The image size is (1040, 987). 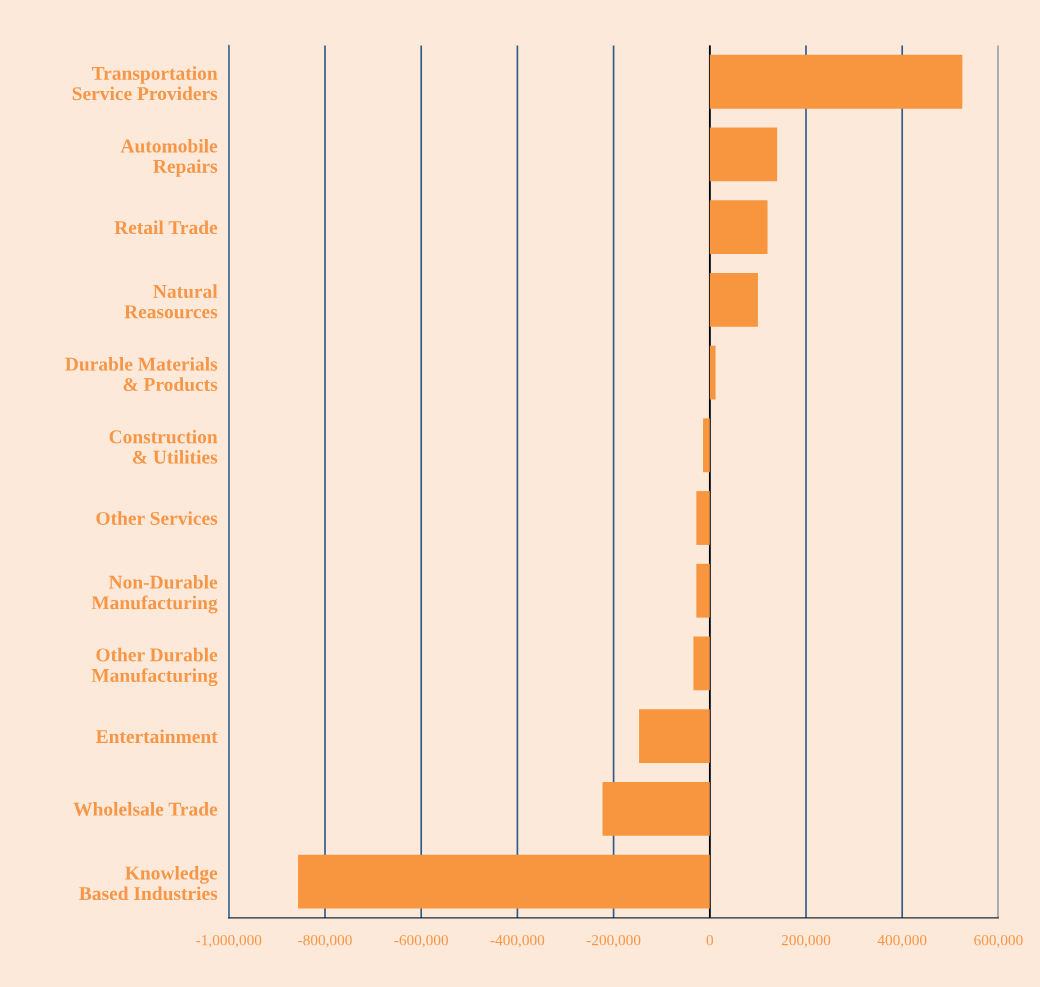 What do you see at coordinates (145, 809) in the screenshot?
I see `y-tick-label: Wholelsale Trade` at bounding box center [145, 809].